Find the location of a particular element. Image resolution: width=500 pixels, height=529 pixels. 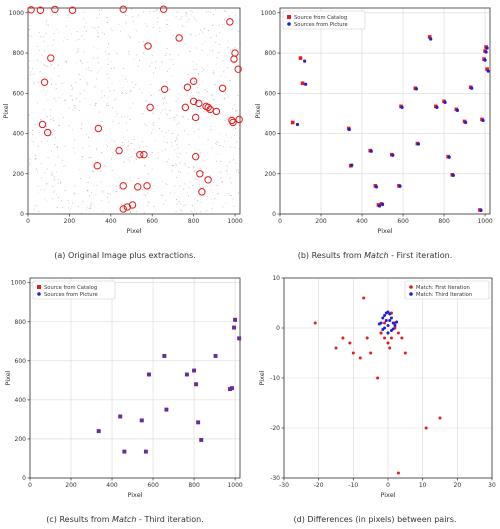

x-tick-label: 200 is located at coordinates (321, 221).